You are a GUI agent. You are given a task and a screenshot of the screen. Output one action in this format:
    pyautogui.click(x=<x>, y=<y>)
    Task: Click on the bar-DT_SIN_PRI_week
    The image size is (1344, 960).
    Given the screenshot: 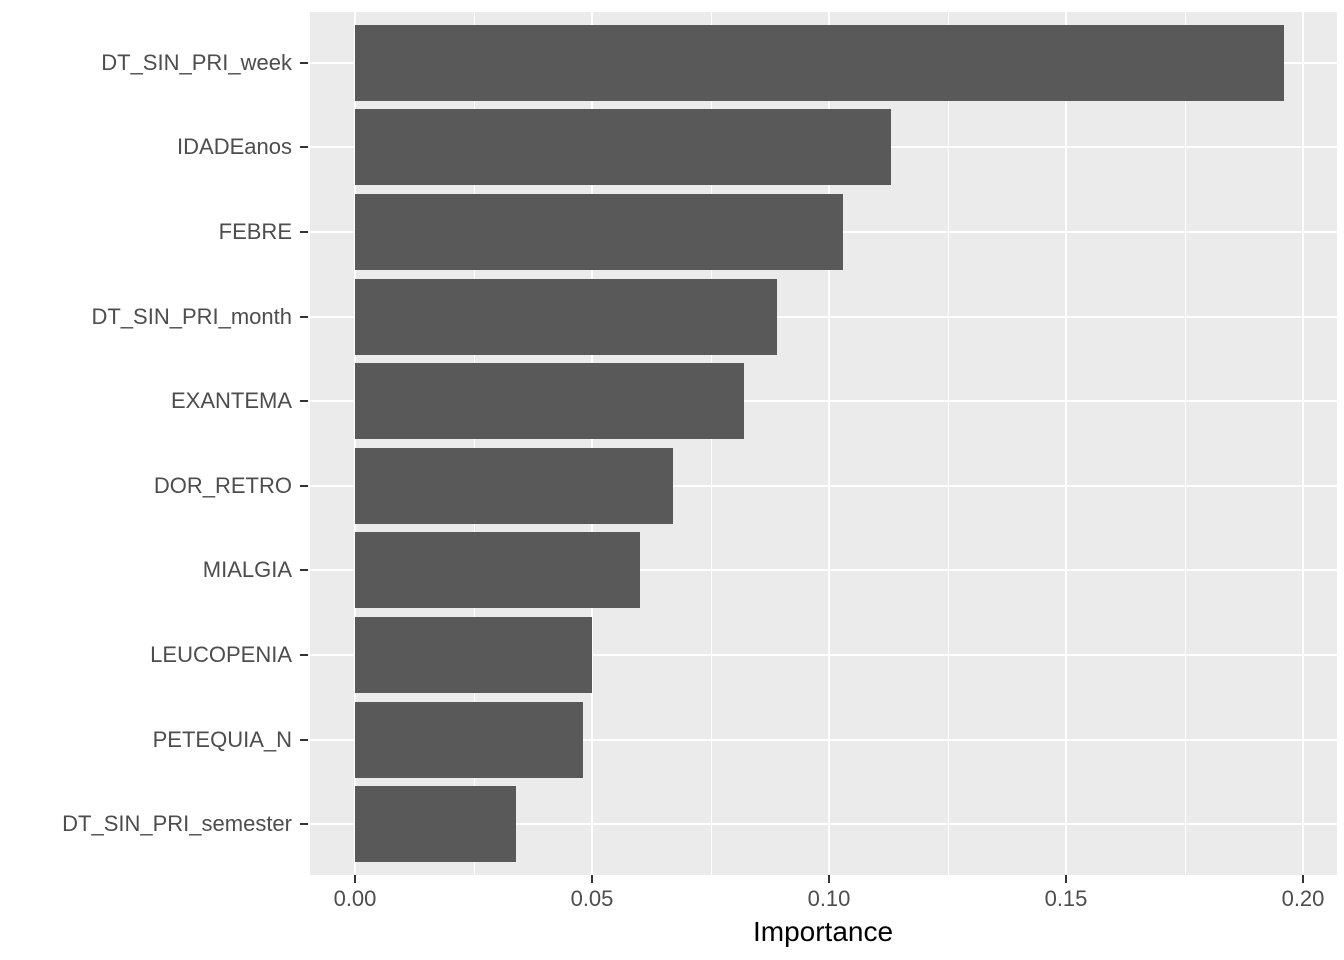 What is the action you would take?
    pyautogui.click(x=819, y=63)
    